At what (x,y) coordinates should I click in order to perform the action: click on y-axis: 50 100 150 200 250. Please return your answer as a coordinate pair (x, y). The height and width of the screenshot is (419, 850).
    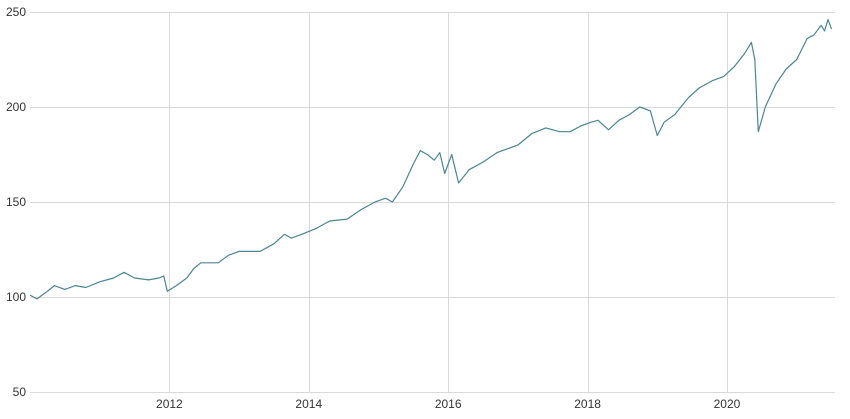
    Looking at the image, I should click on (16, 202).